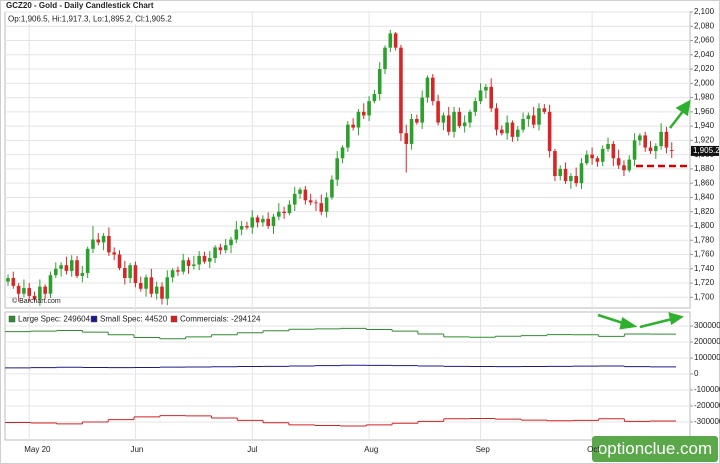 This screenshot has height=464, width=720. Describe the element at coordinates (37, 449) in the screenshot. I see `x-tick-label: May 20` at that location.